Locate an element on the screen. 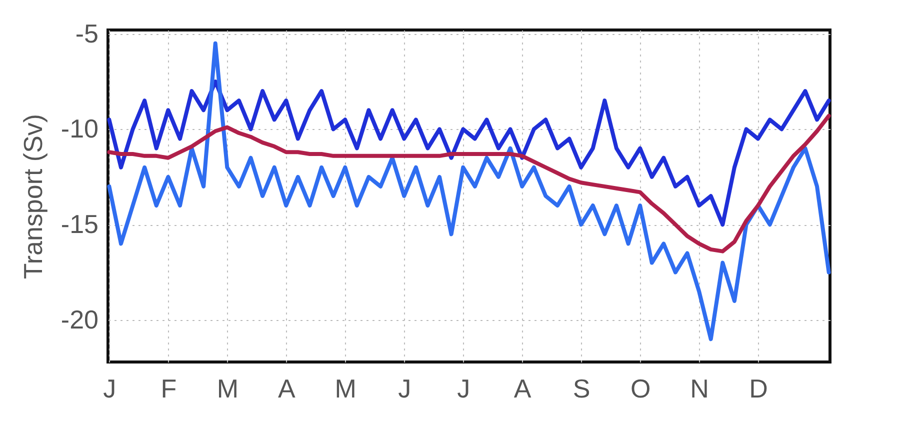 The height and width of the screenshot is (437, 911). x-tick-label: F is located at coordinates (168, 389).